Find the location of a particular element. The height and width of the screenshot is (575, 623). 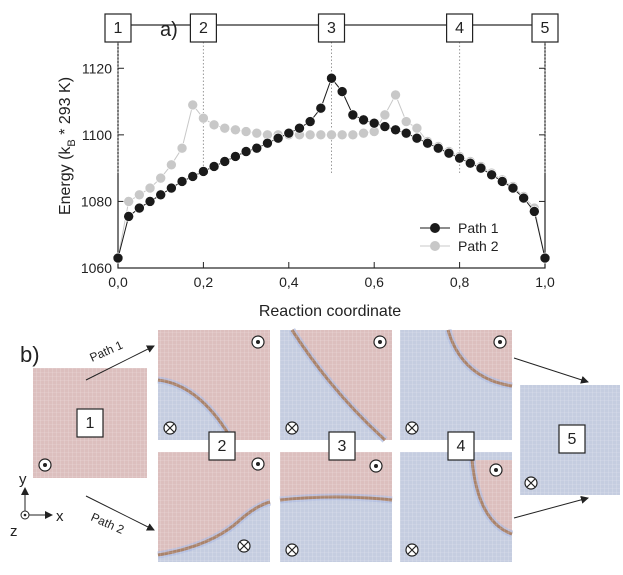

y-label-main: Energy (k is located at coordinates (65, 180).